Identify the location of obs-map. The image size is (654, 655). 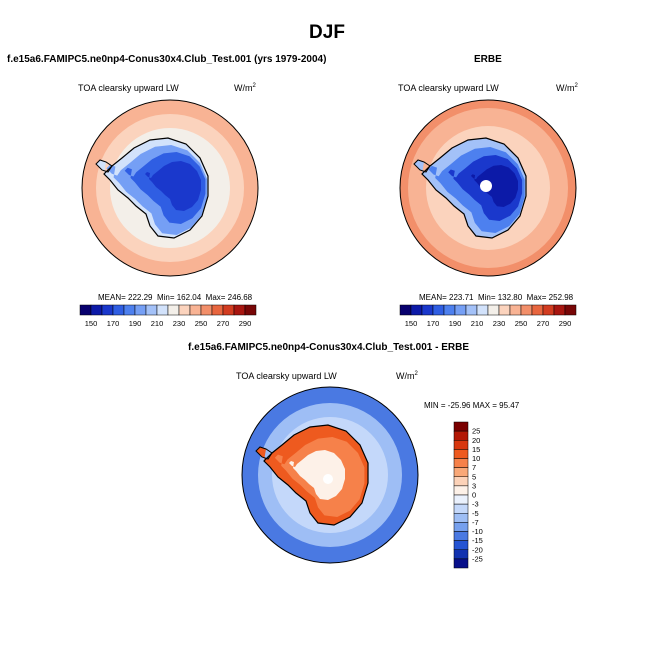
(488, 188).